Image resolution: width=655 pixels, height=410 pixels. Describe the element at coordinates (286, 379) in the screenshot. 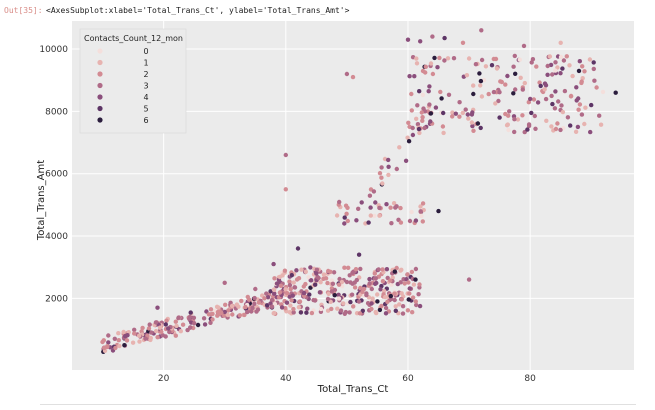

I see `x-tick-label: 40` at that location.